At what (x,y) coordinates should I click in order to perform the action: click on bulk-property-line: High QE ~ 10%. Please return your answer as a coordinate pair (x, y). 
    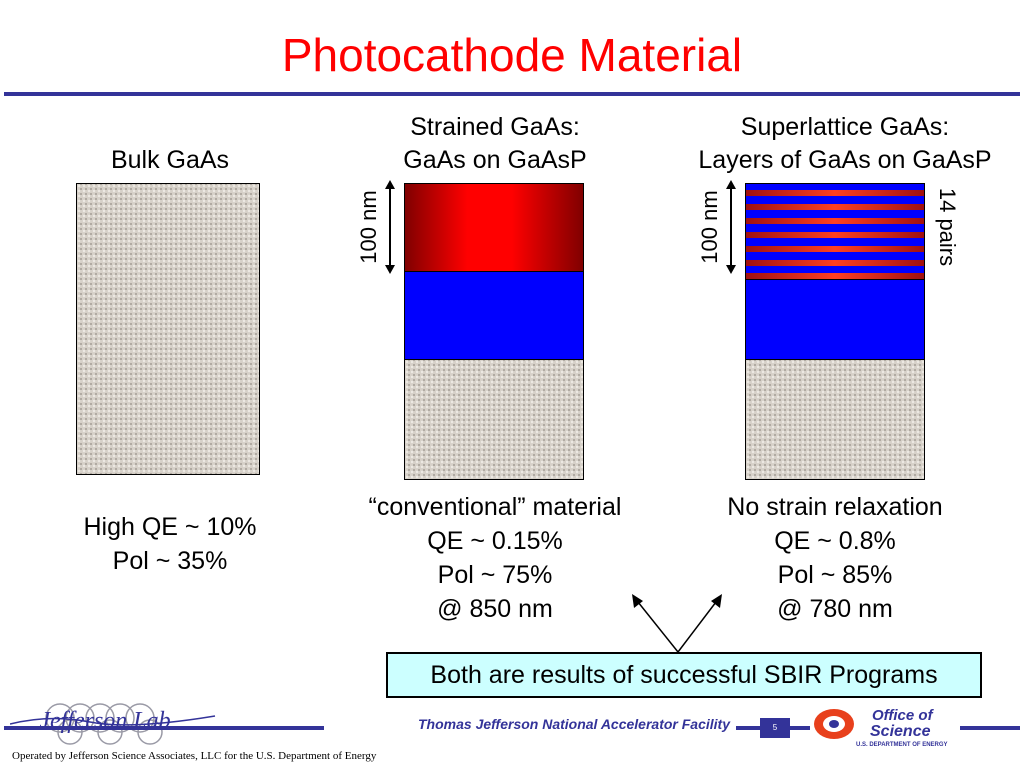
    Looking at the image, I should click on (170, 527).